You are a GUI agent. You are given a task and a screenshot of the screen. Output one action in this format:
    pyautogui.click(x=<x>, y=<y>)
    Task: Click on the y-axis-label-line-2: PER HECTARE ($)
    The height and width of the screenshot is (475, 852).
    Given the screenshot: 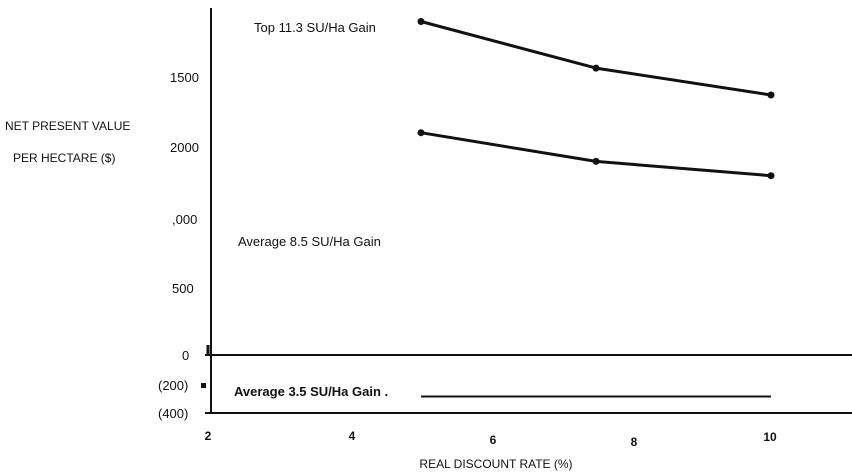 What is the action you would take?
    pyautogui.click(x=64, y=158)
    